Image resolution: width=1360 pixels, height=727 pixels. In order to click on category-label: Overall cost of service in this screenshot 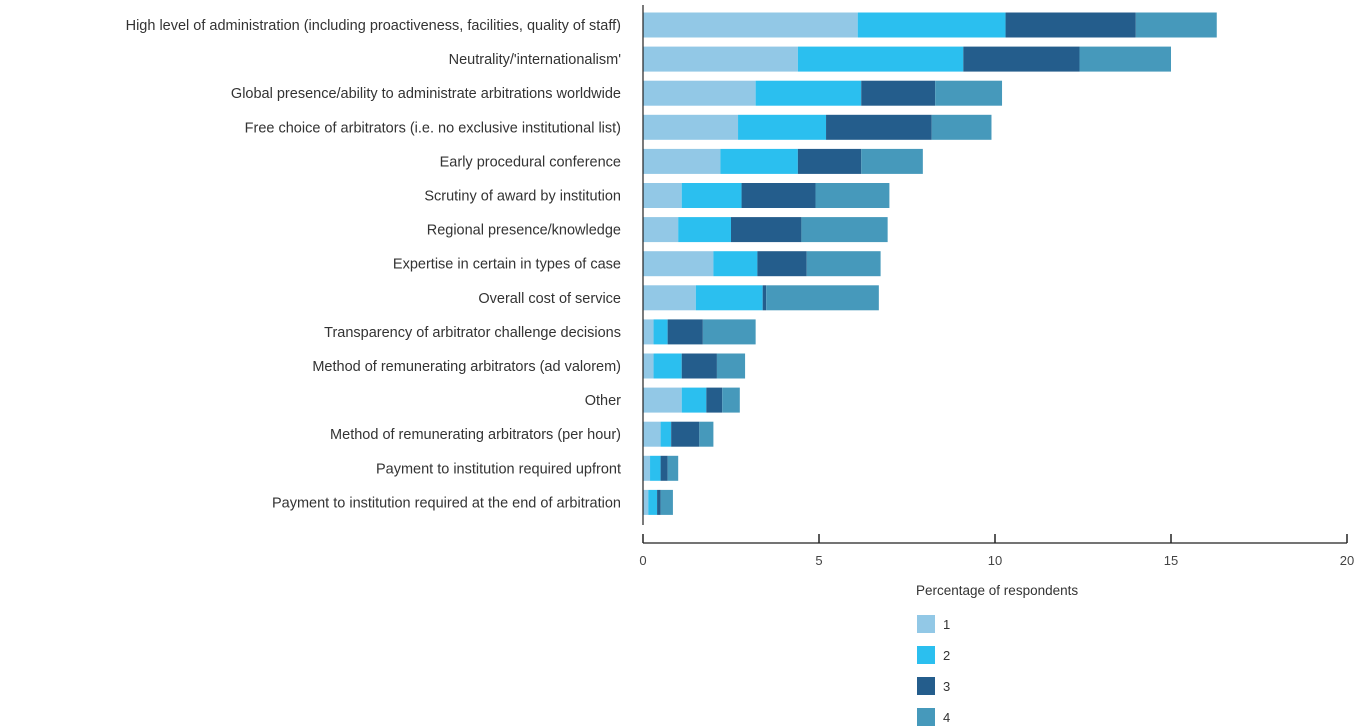, I will do `click(549, 299)`.